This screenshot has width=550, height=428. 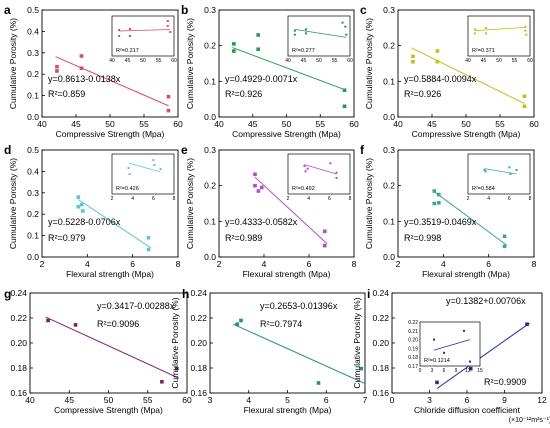 I want to click on inset-c: 40 45 50 55 60 R²=0.371, so click(x=499, y=39).